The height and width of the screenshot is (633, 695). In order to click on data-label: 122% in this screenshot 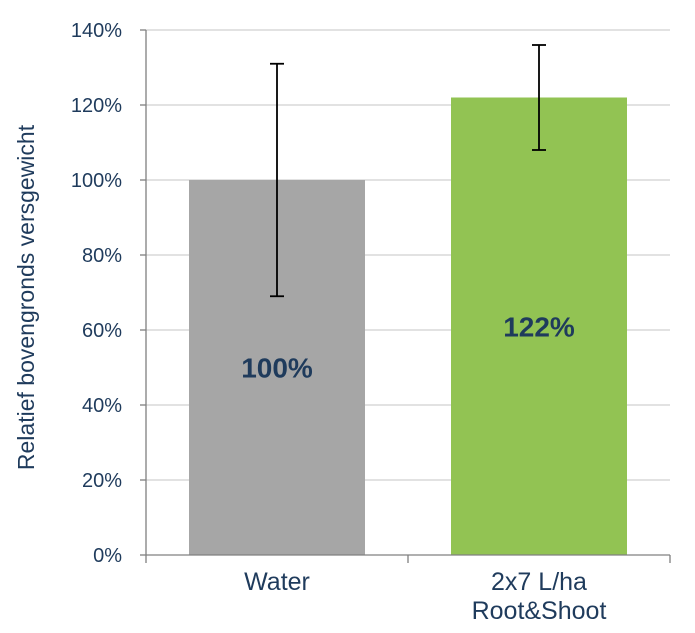, I will do `click(539, 326)`.